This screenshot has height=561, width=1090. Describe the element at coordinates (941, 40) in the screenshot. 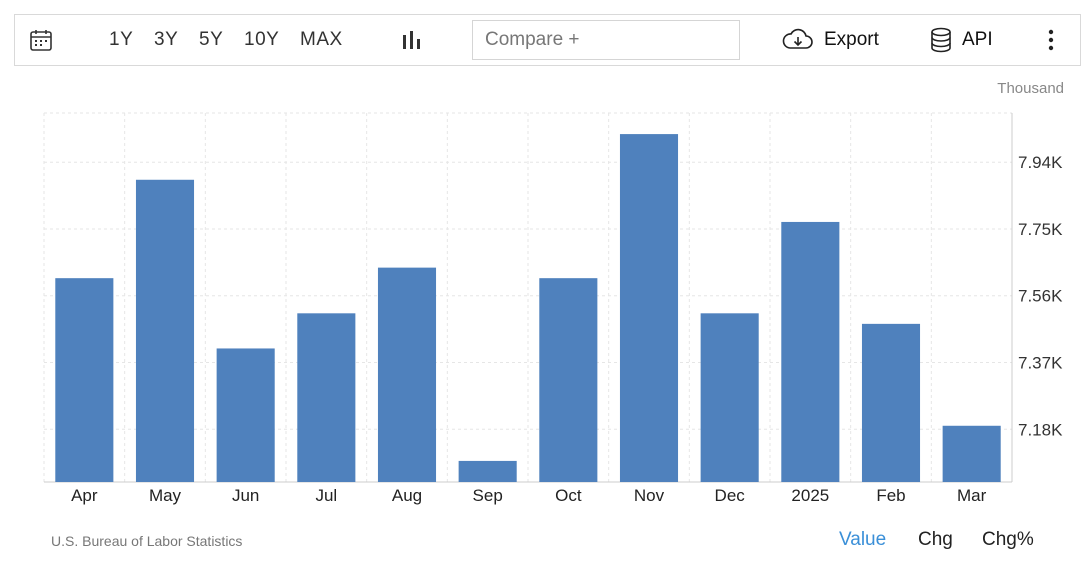

I see `database-icon` at that location.